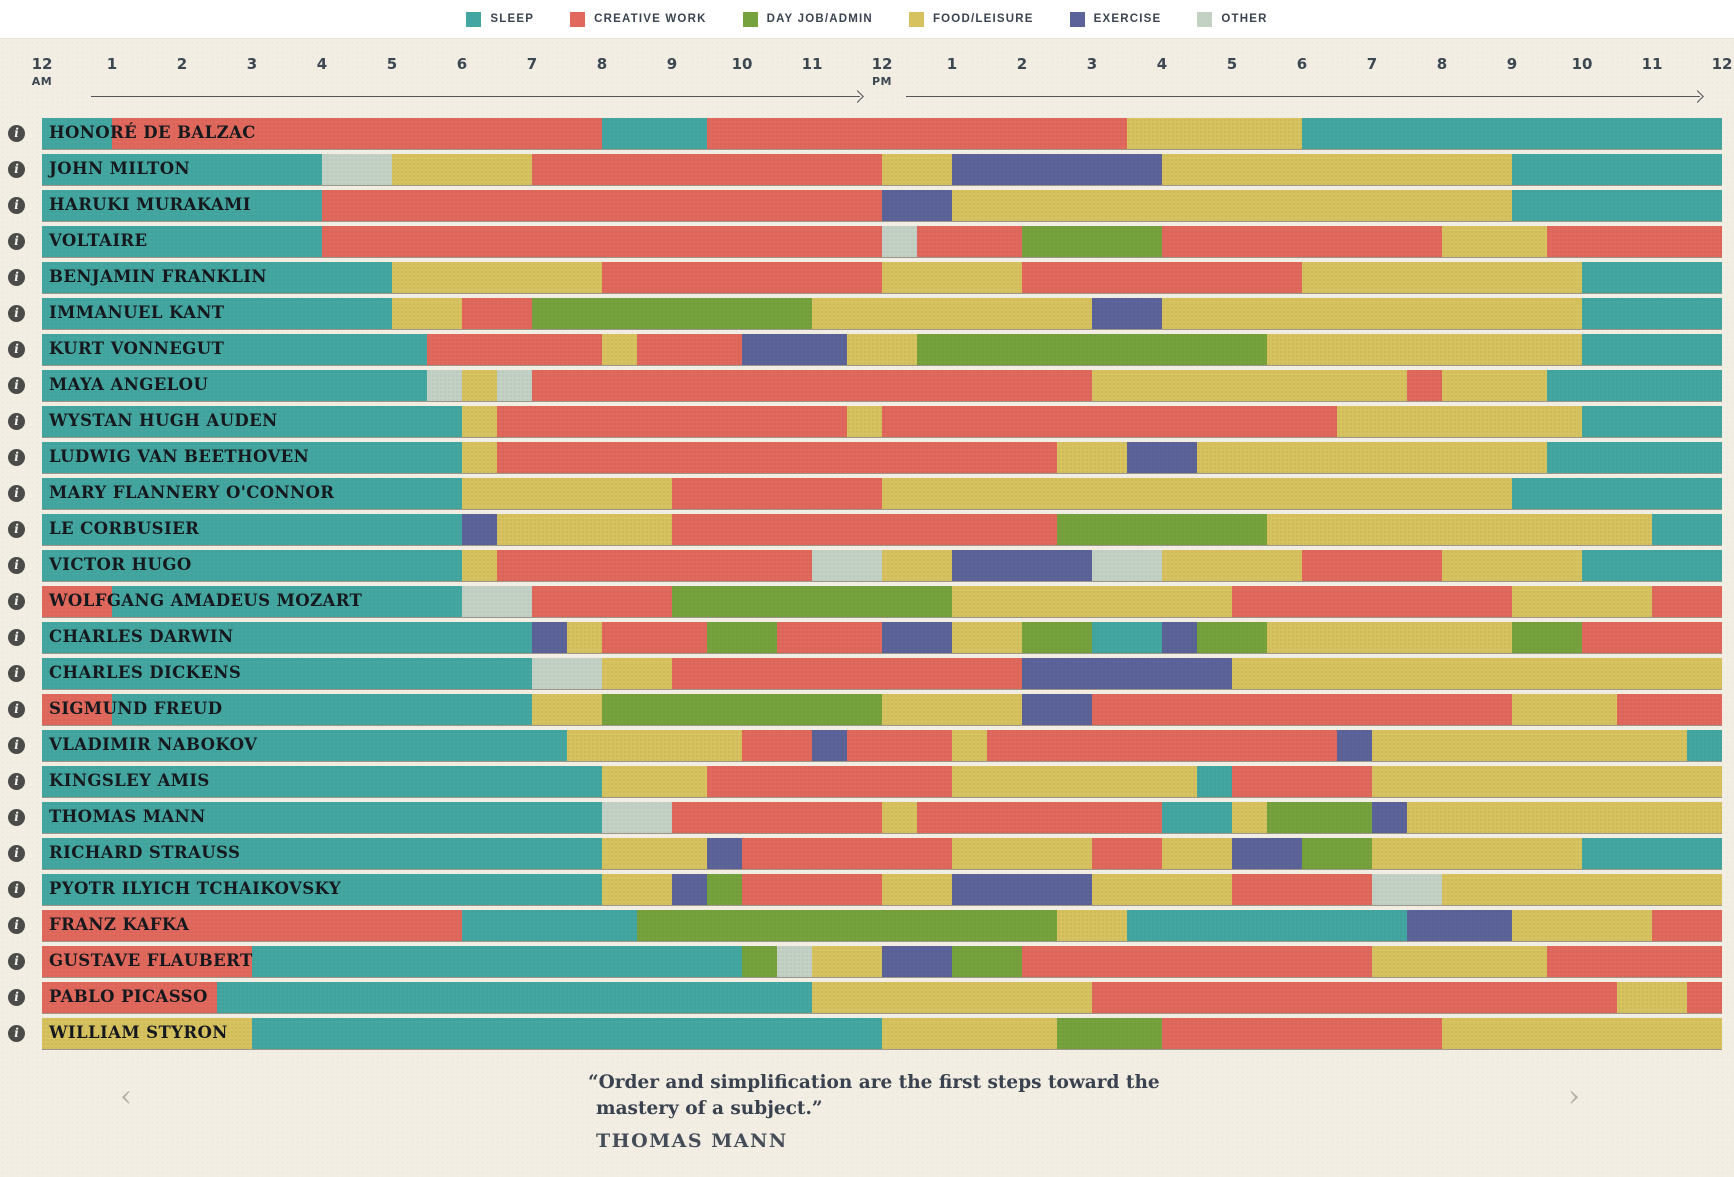 The height and width of the screenshot is (1177, 1734). I want to click on person-row: i BENJAMIN FRANKLIN, so click(861, 278).